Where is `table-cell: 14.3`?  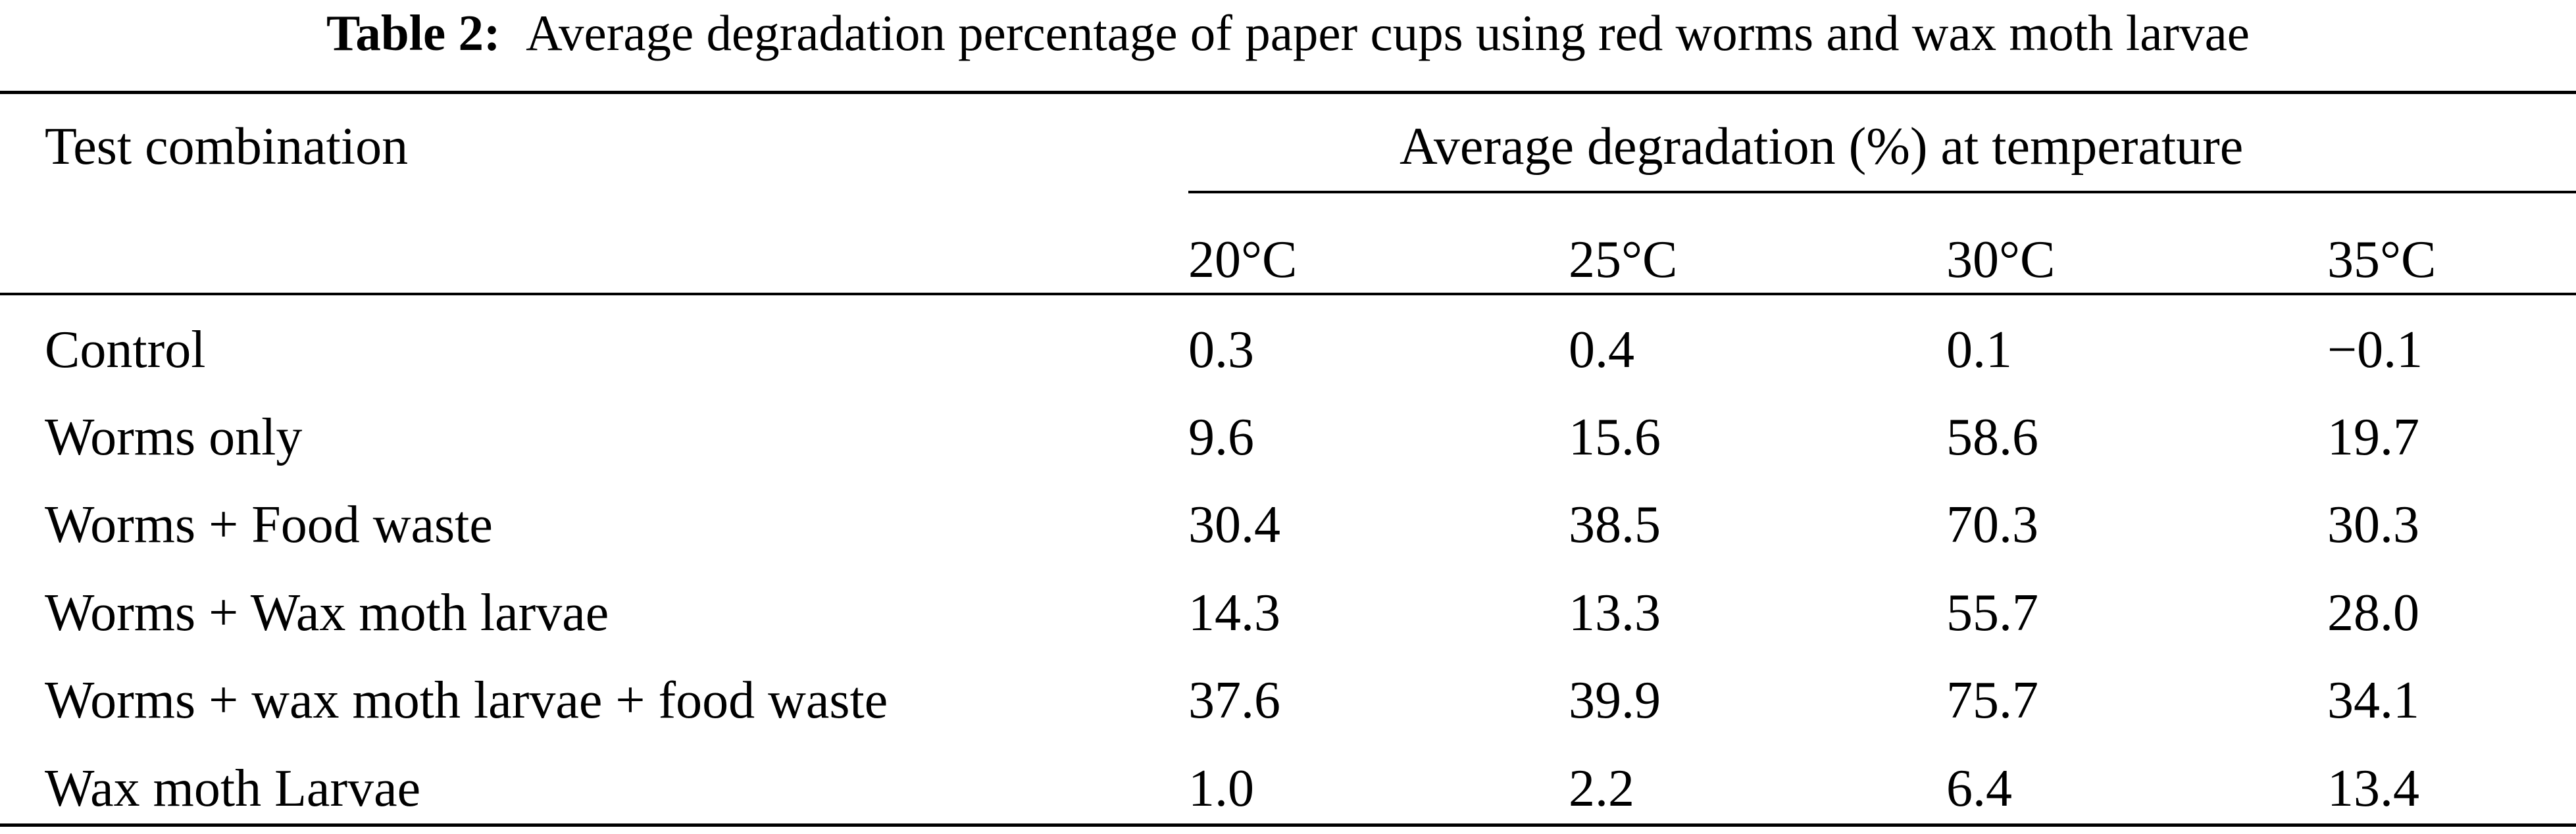
table-cell: 14.3 is located at coordinates (1234, 613).